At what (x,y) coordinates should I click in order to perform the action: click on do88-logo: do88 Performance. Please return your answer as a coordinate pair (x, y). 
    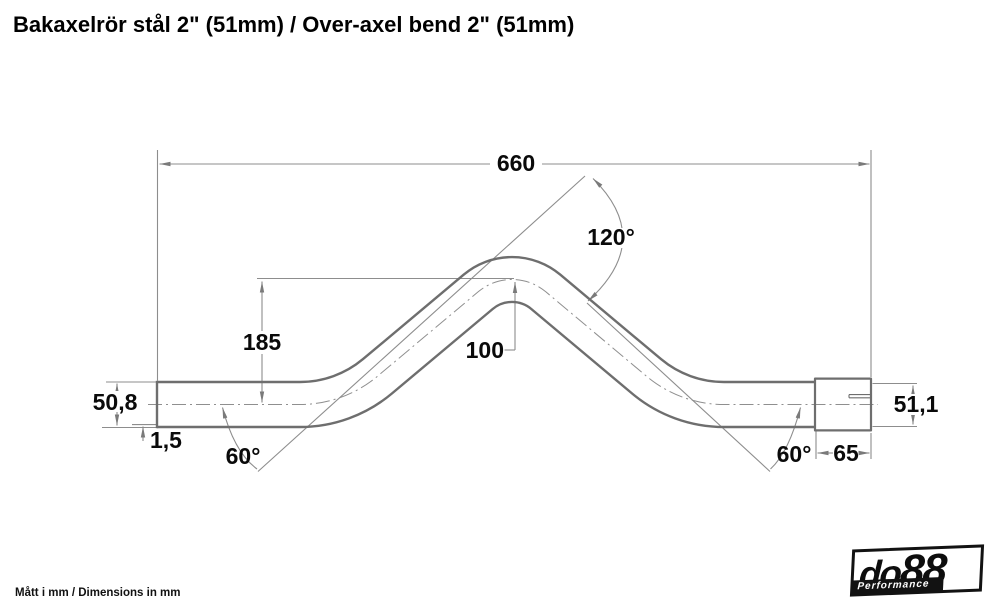
    Looking at the image, I should click on (917, 570).